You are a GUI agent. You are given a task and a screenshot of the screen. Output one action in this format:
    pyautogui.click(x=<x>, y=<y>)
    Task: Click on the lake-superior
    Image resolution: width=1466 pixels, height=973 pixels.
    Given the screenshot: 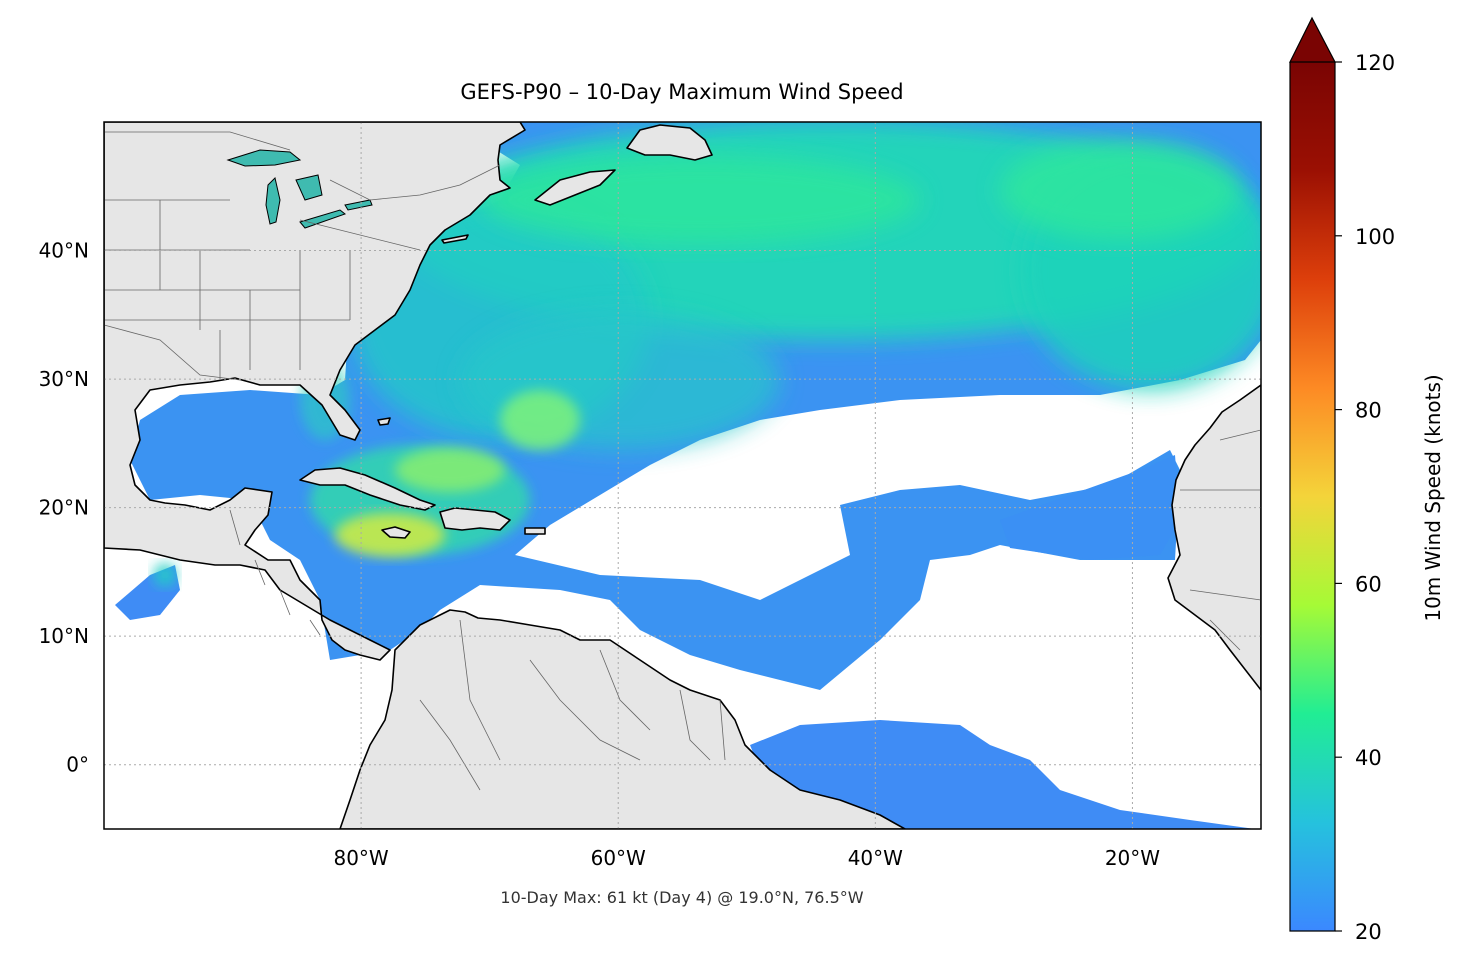 What is the action you would take?
    pyautogui.click(x=264, y=158)
    